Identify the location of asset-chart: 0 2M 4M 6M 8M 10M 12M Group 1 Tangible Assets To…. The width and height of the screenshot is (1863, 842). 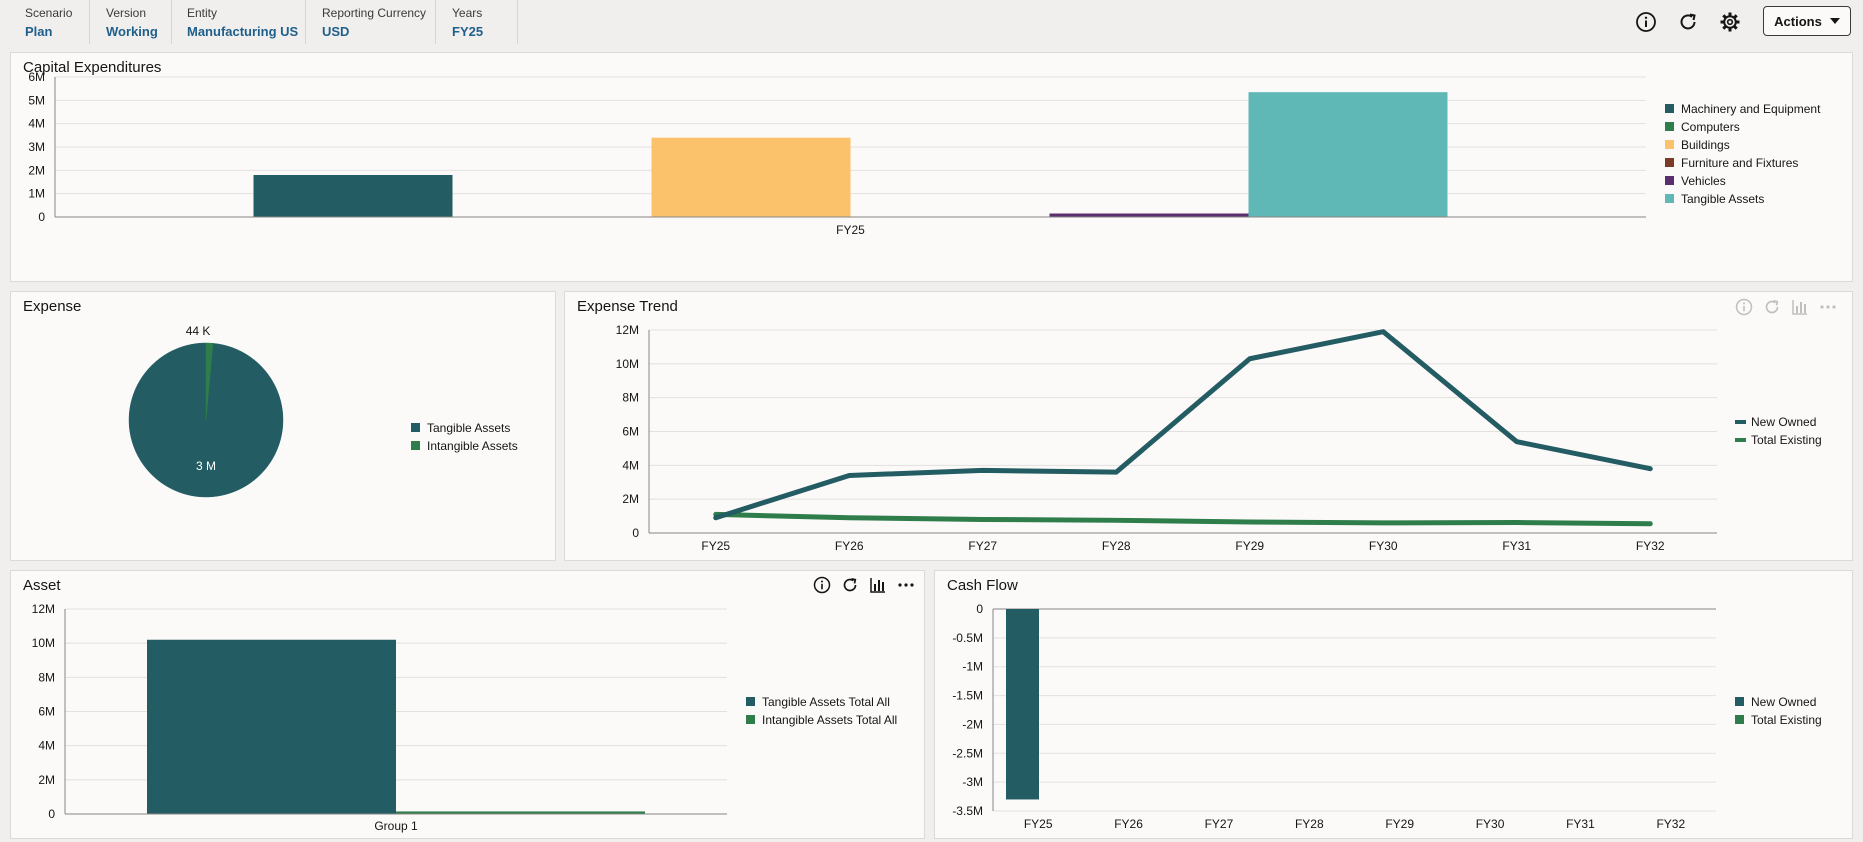
(465, 717).